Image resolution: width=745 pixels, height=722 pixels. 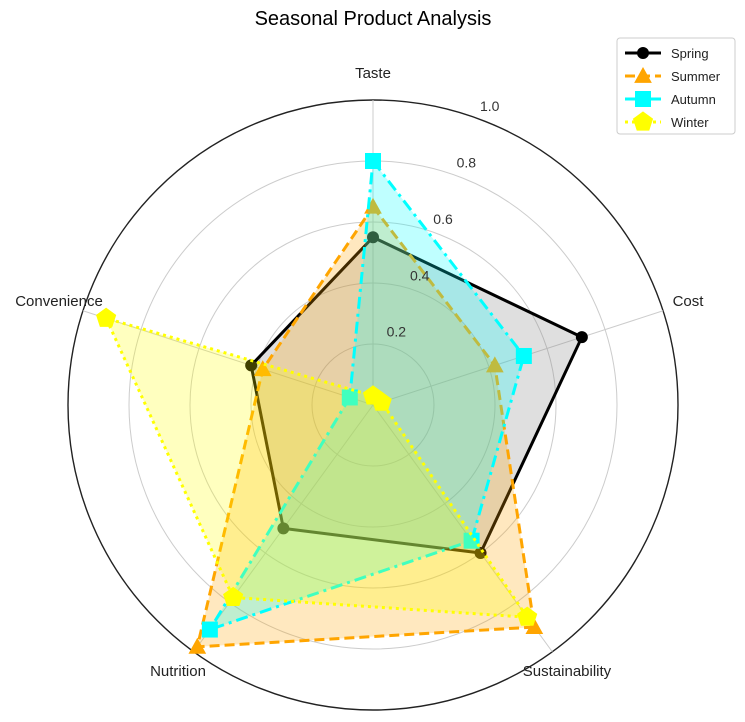 I want to click on legend-item-summer: Summer, so click(x=673, y=75).